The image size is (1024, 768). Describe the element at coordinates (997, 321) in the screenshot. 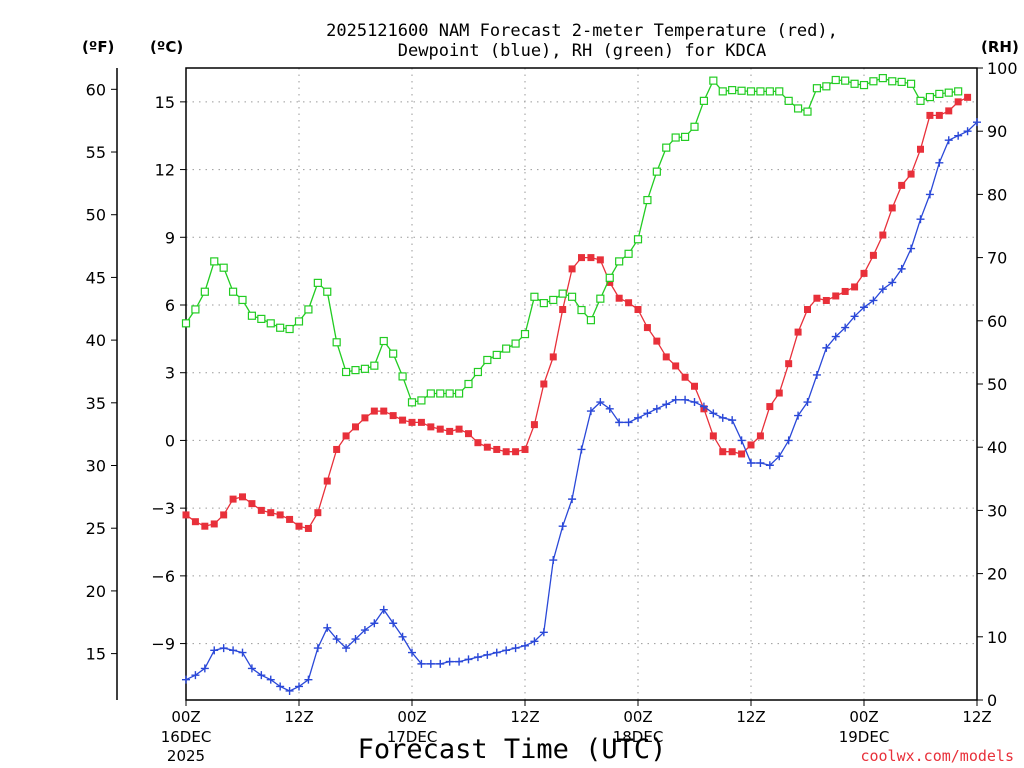

I see `rh-tick-label: 60` at that location.